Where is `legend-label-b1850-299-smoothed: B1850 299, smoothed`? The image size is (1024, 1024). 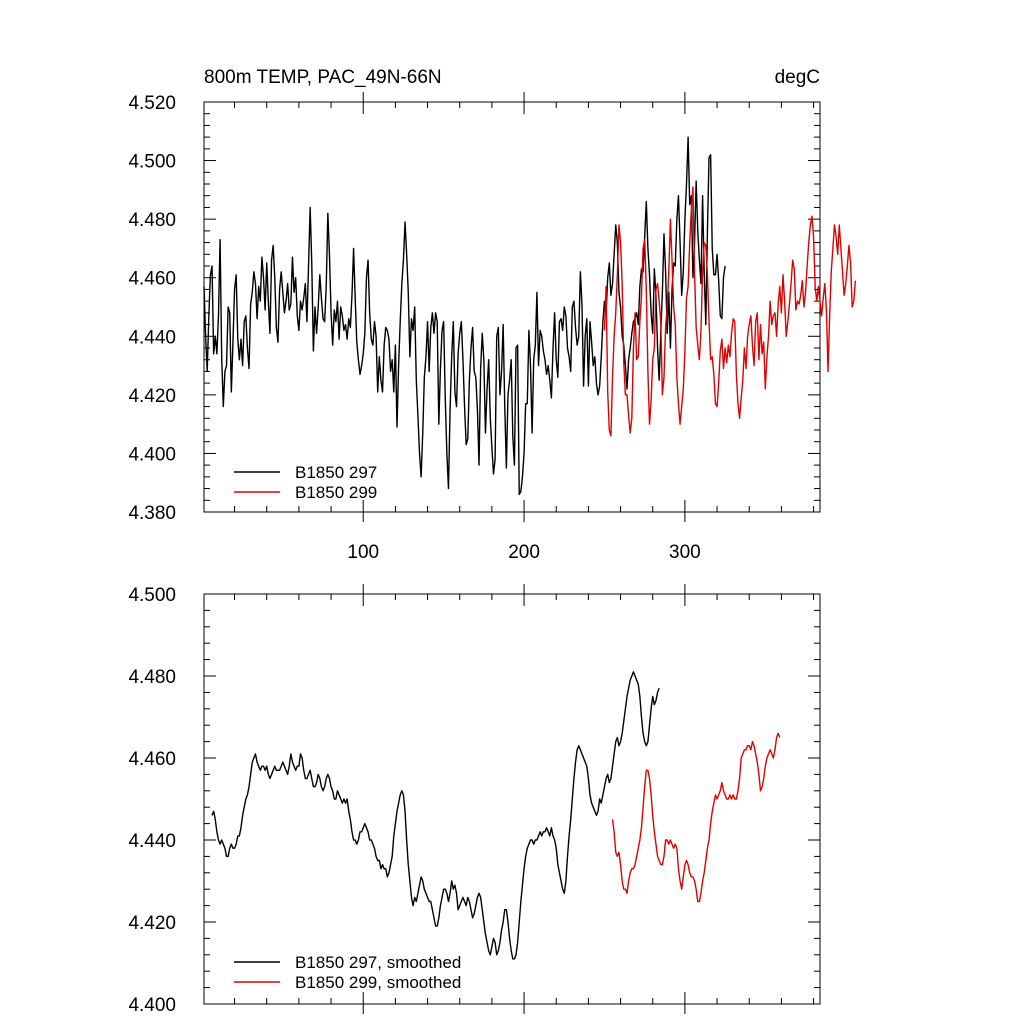
legend-label-b1850-299-smoothed: B1850 299, smoothed is located at coordinates (378, 982).